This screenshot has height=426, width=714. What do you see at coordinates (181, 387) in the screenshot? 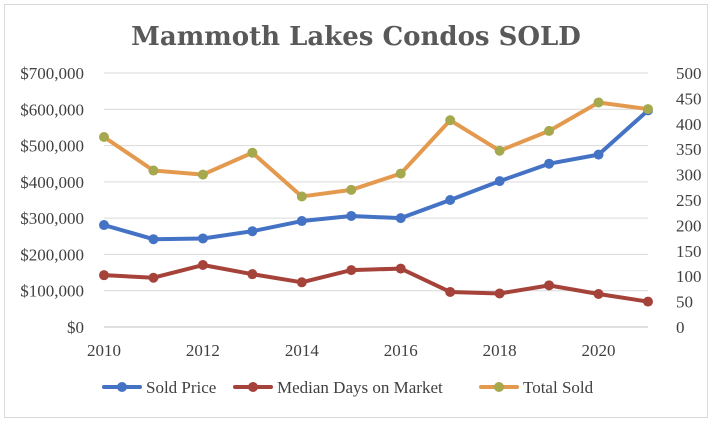
I see `legend-label-sold-price: Sold Price` at bounding box center [181, 387].